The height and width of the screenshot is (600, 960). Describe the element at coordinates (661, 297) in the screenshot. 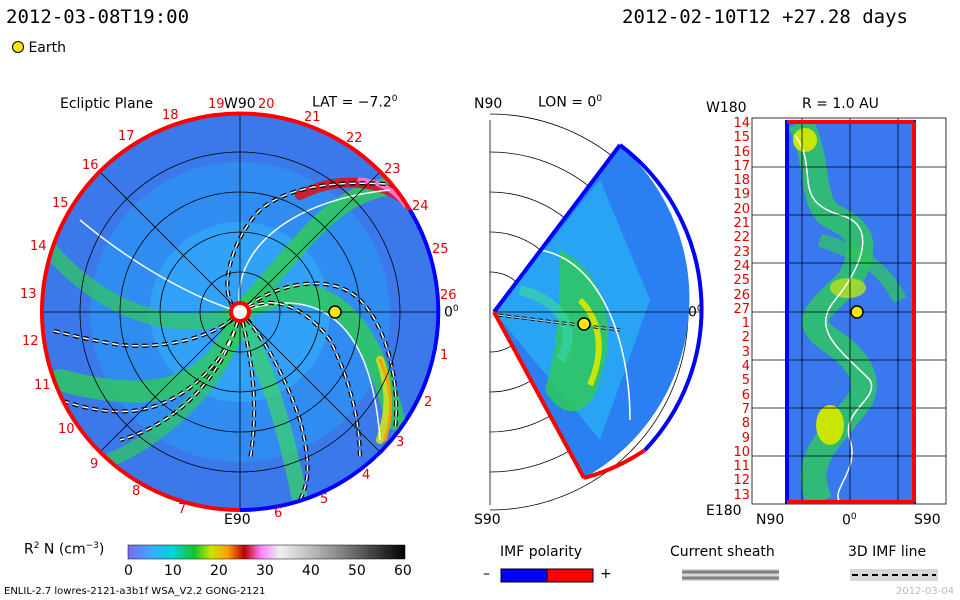

I see `meridional-rim-negative` at that location.